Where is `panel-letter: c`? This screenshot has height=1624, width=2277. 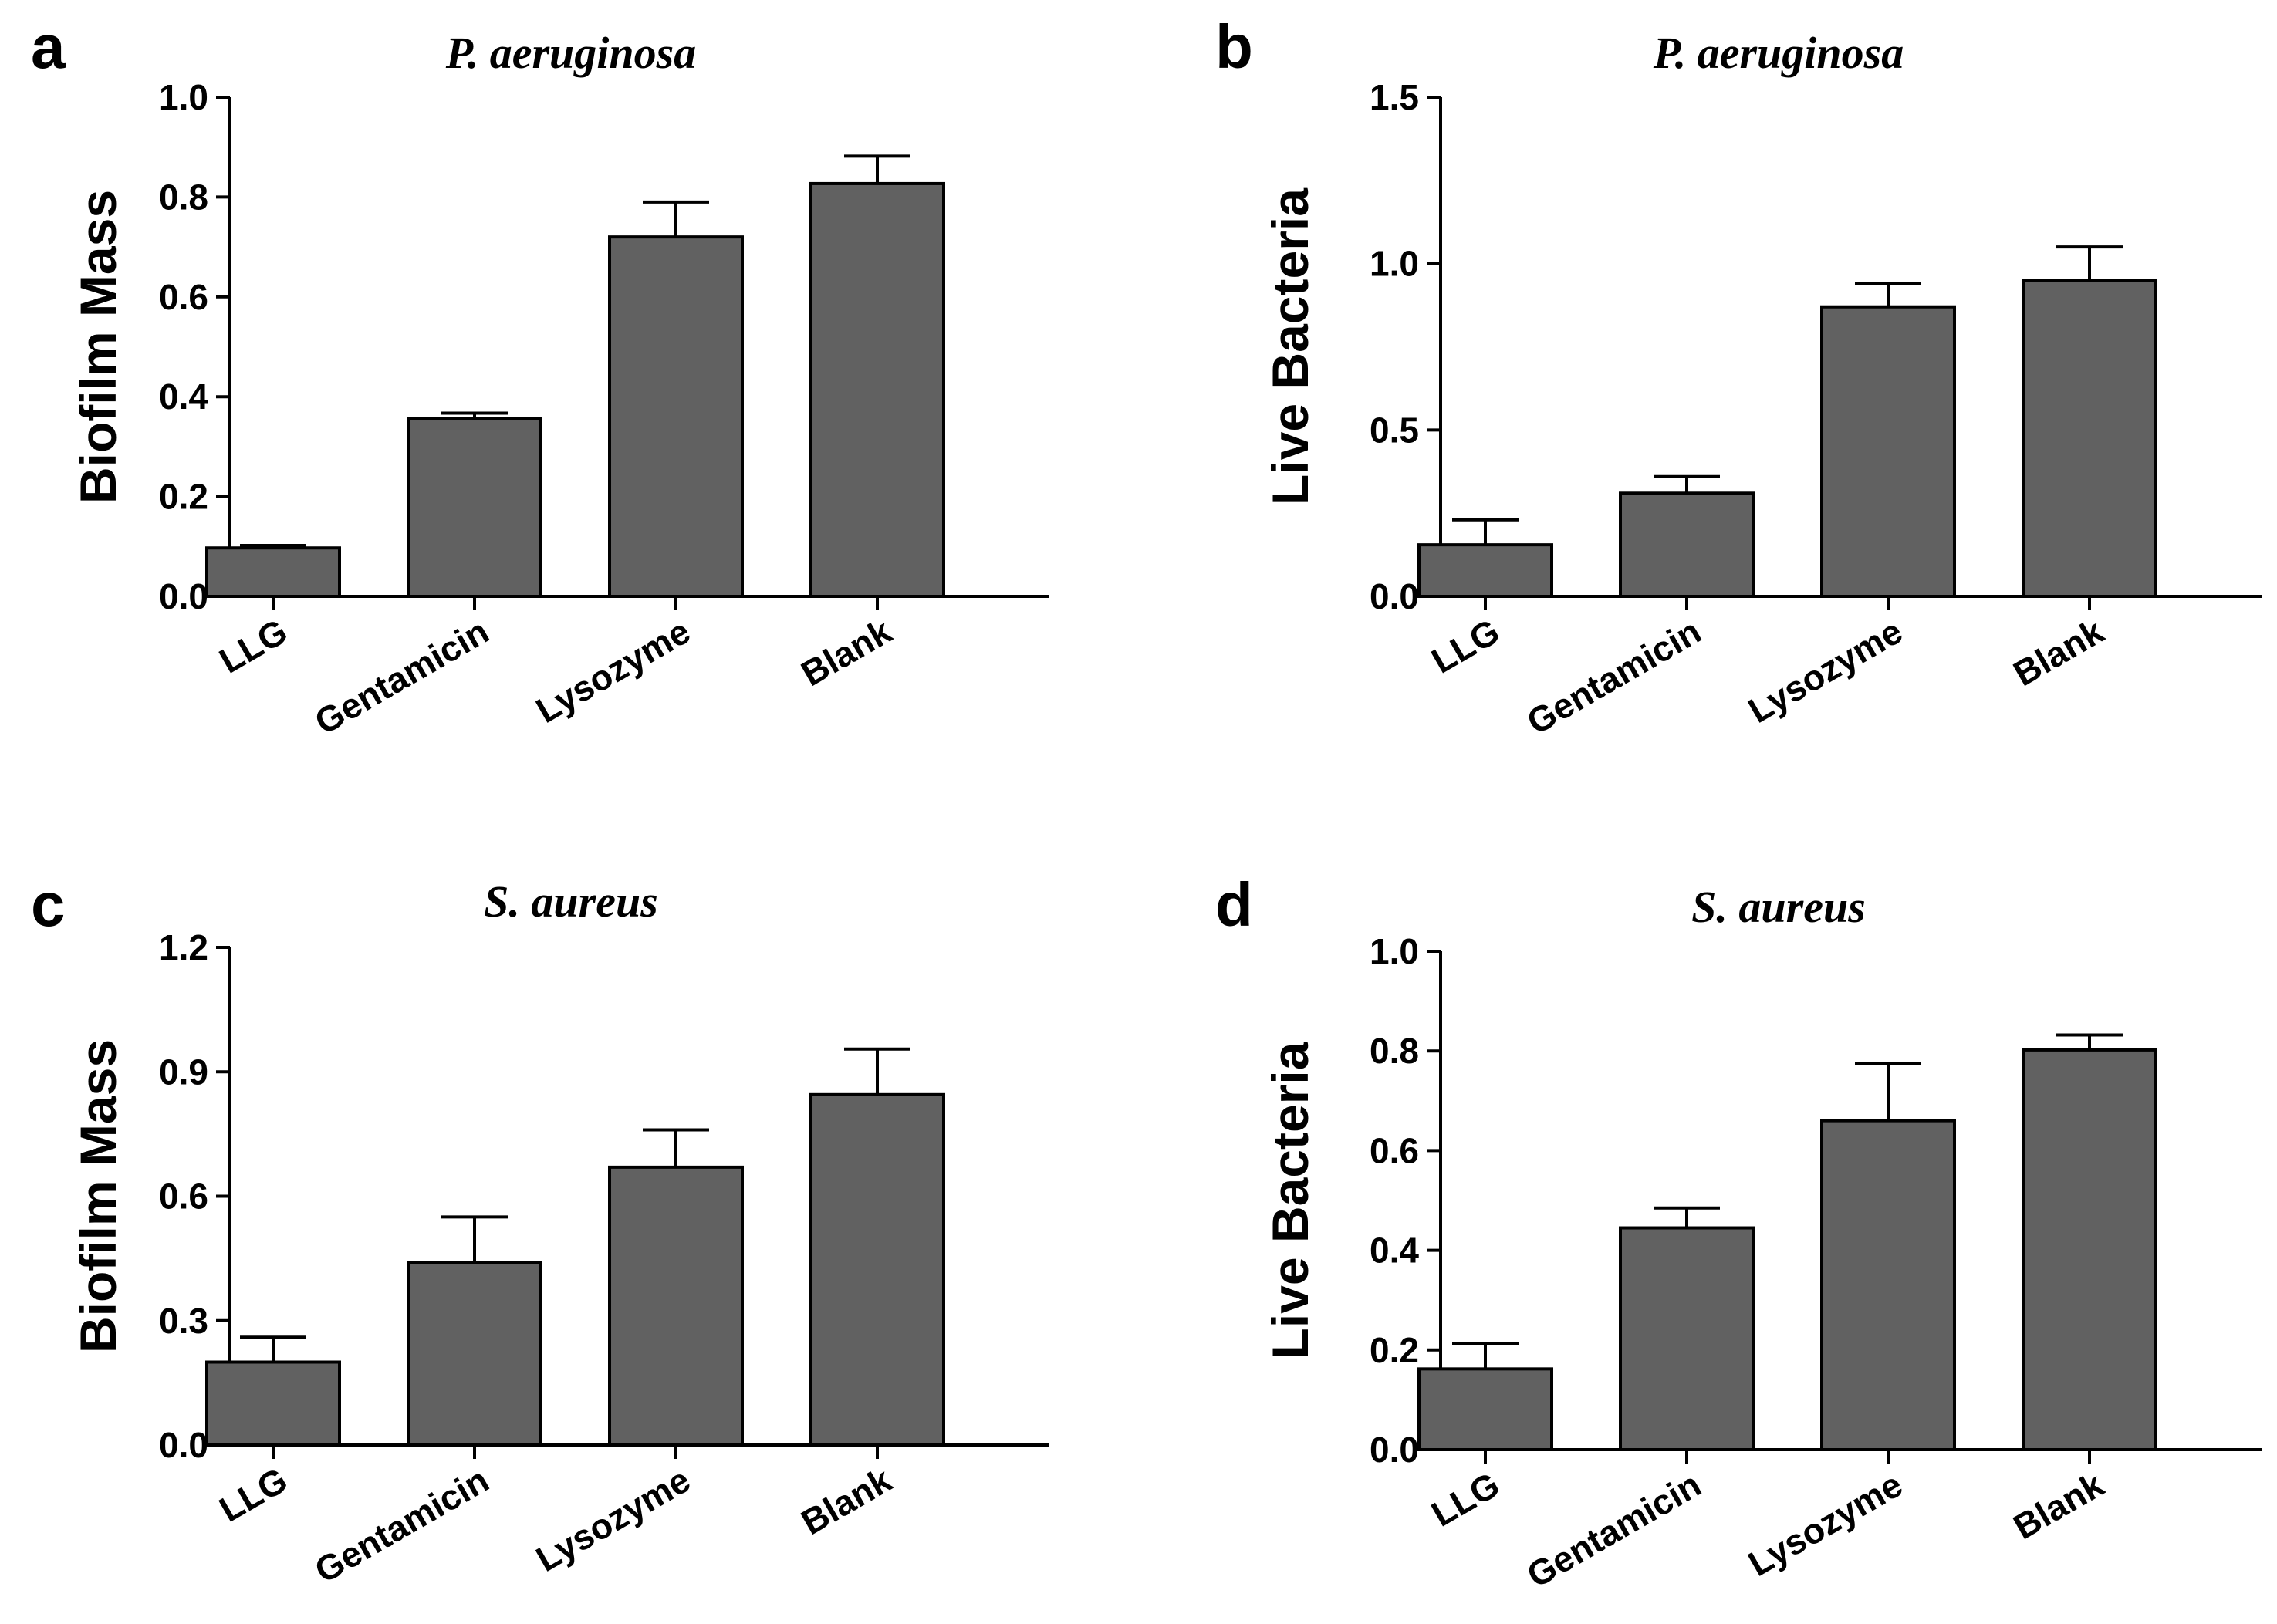 panel-letter: c is located at coordinates (48, 904).